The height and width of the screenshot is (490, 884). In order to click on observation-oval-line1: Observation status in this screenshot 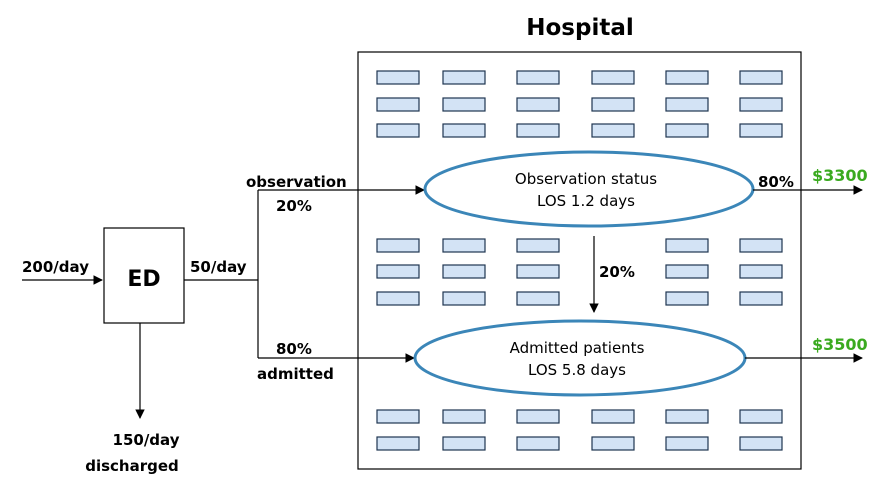, I will do `click(586, 179)`.